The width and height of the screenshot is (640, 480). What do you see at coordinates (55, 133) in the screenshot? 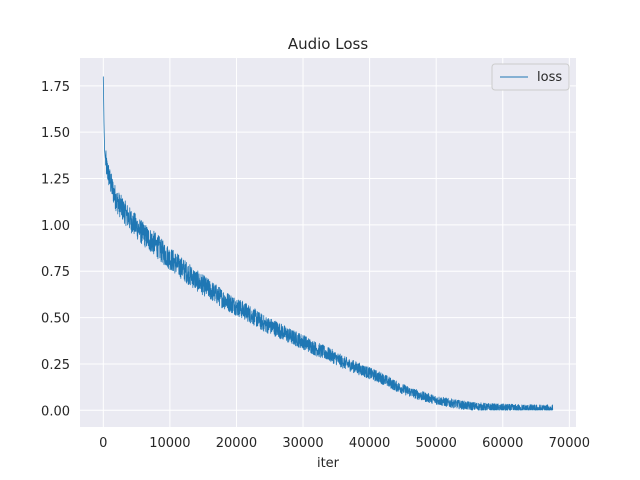
I see `y-tick-label: 1.50` at bounding box center [55, 133].